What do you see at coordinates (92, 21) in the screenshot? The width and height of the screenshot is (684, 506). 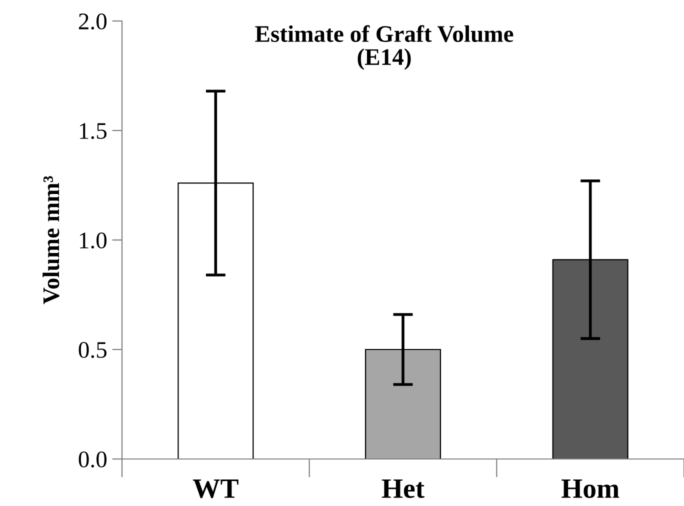 I see `y-tick-label: 2.0` at bounding box center [92, 21].